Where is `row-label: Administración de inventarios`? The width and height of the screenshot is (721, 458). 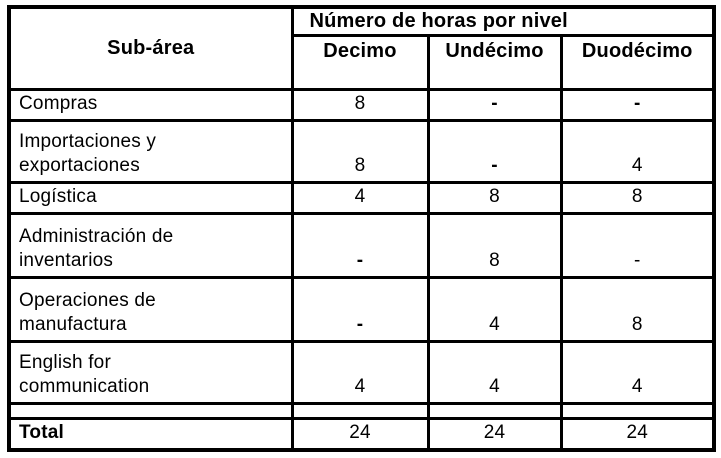
row-label: Administración de inventarios is located at coordinates (150, 246).